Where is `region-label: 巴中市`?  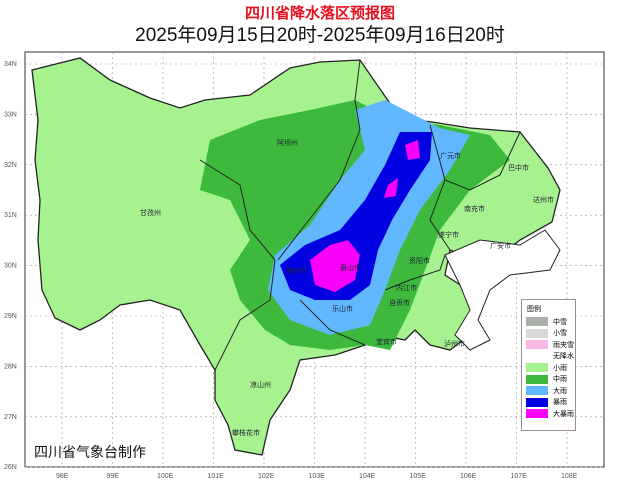
region-label: 巴中市 is located at coordinates (518, 167).